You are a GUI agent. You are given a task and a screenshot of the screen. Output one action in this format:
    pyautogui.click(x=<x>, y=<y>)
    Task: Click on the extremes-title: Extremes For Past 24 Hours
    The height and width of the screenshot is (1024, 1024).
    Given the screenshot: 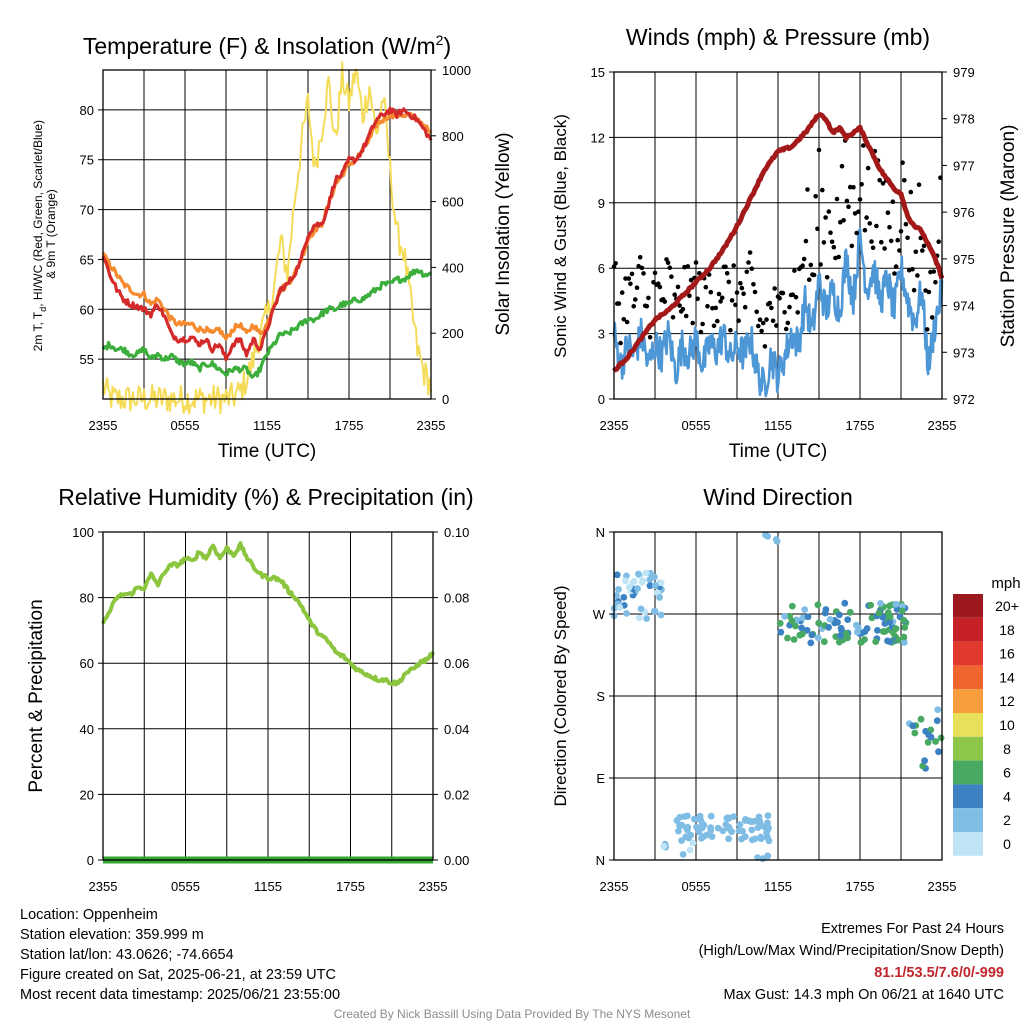 What is the action you would take?
    pyautogui.click(x=912, y=929)
    